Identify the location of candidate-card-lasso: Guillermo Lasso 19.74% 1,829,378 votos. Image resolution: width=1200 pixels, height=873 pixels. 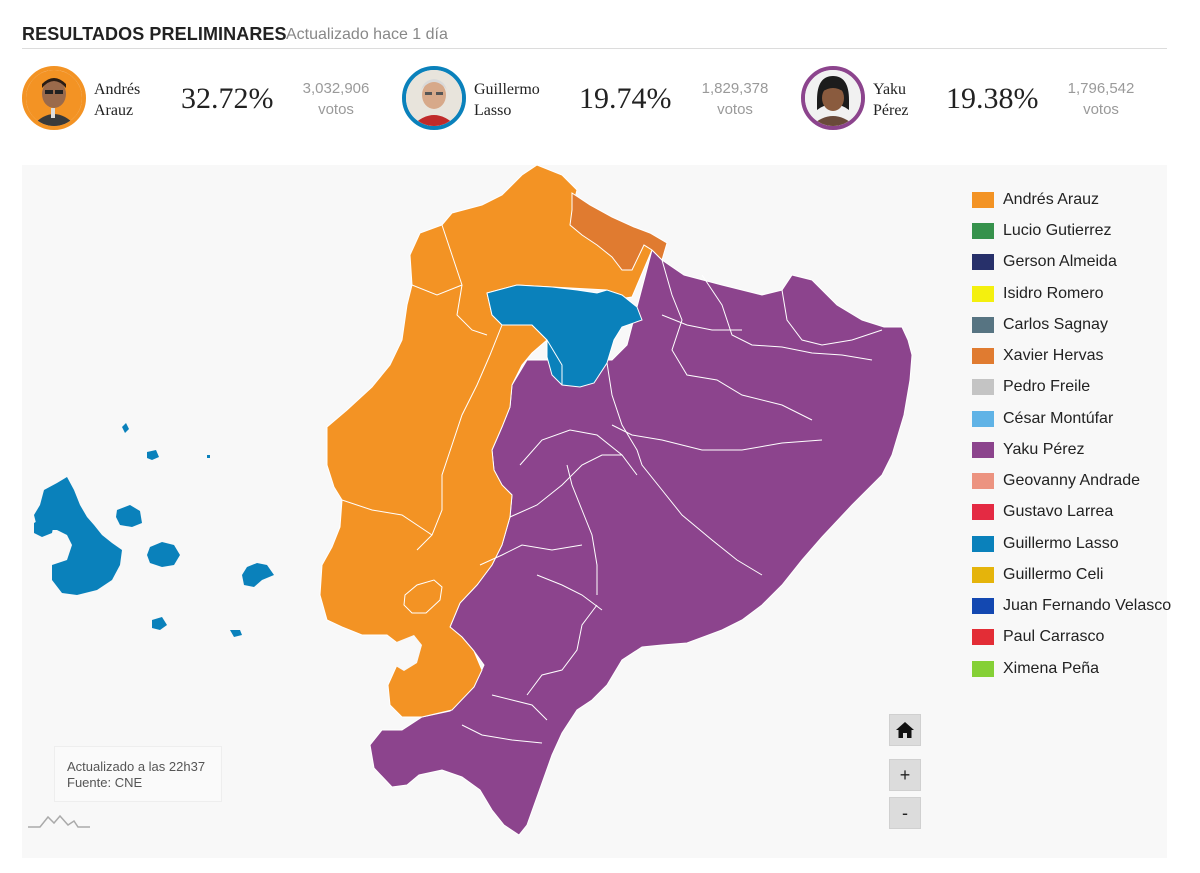
(592, 99).